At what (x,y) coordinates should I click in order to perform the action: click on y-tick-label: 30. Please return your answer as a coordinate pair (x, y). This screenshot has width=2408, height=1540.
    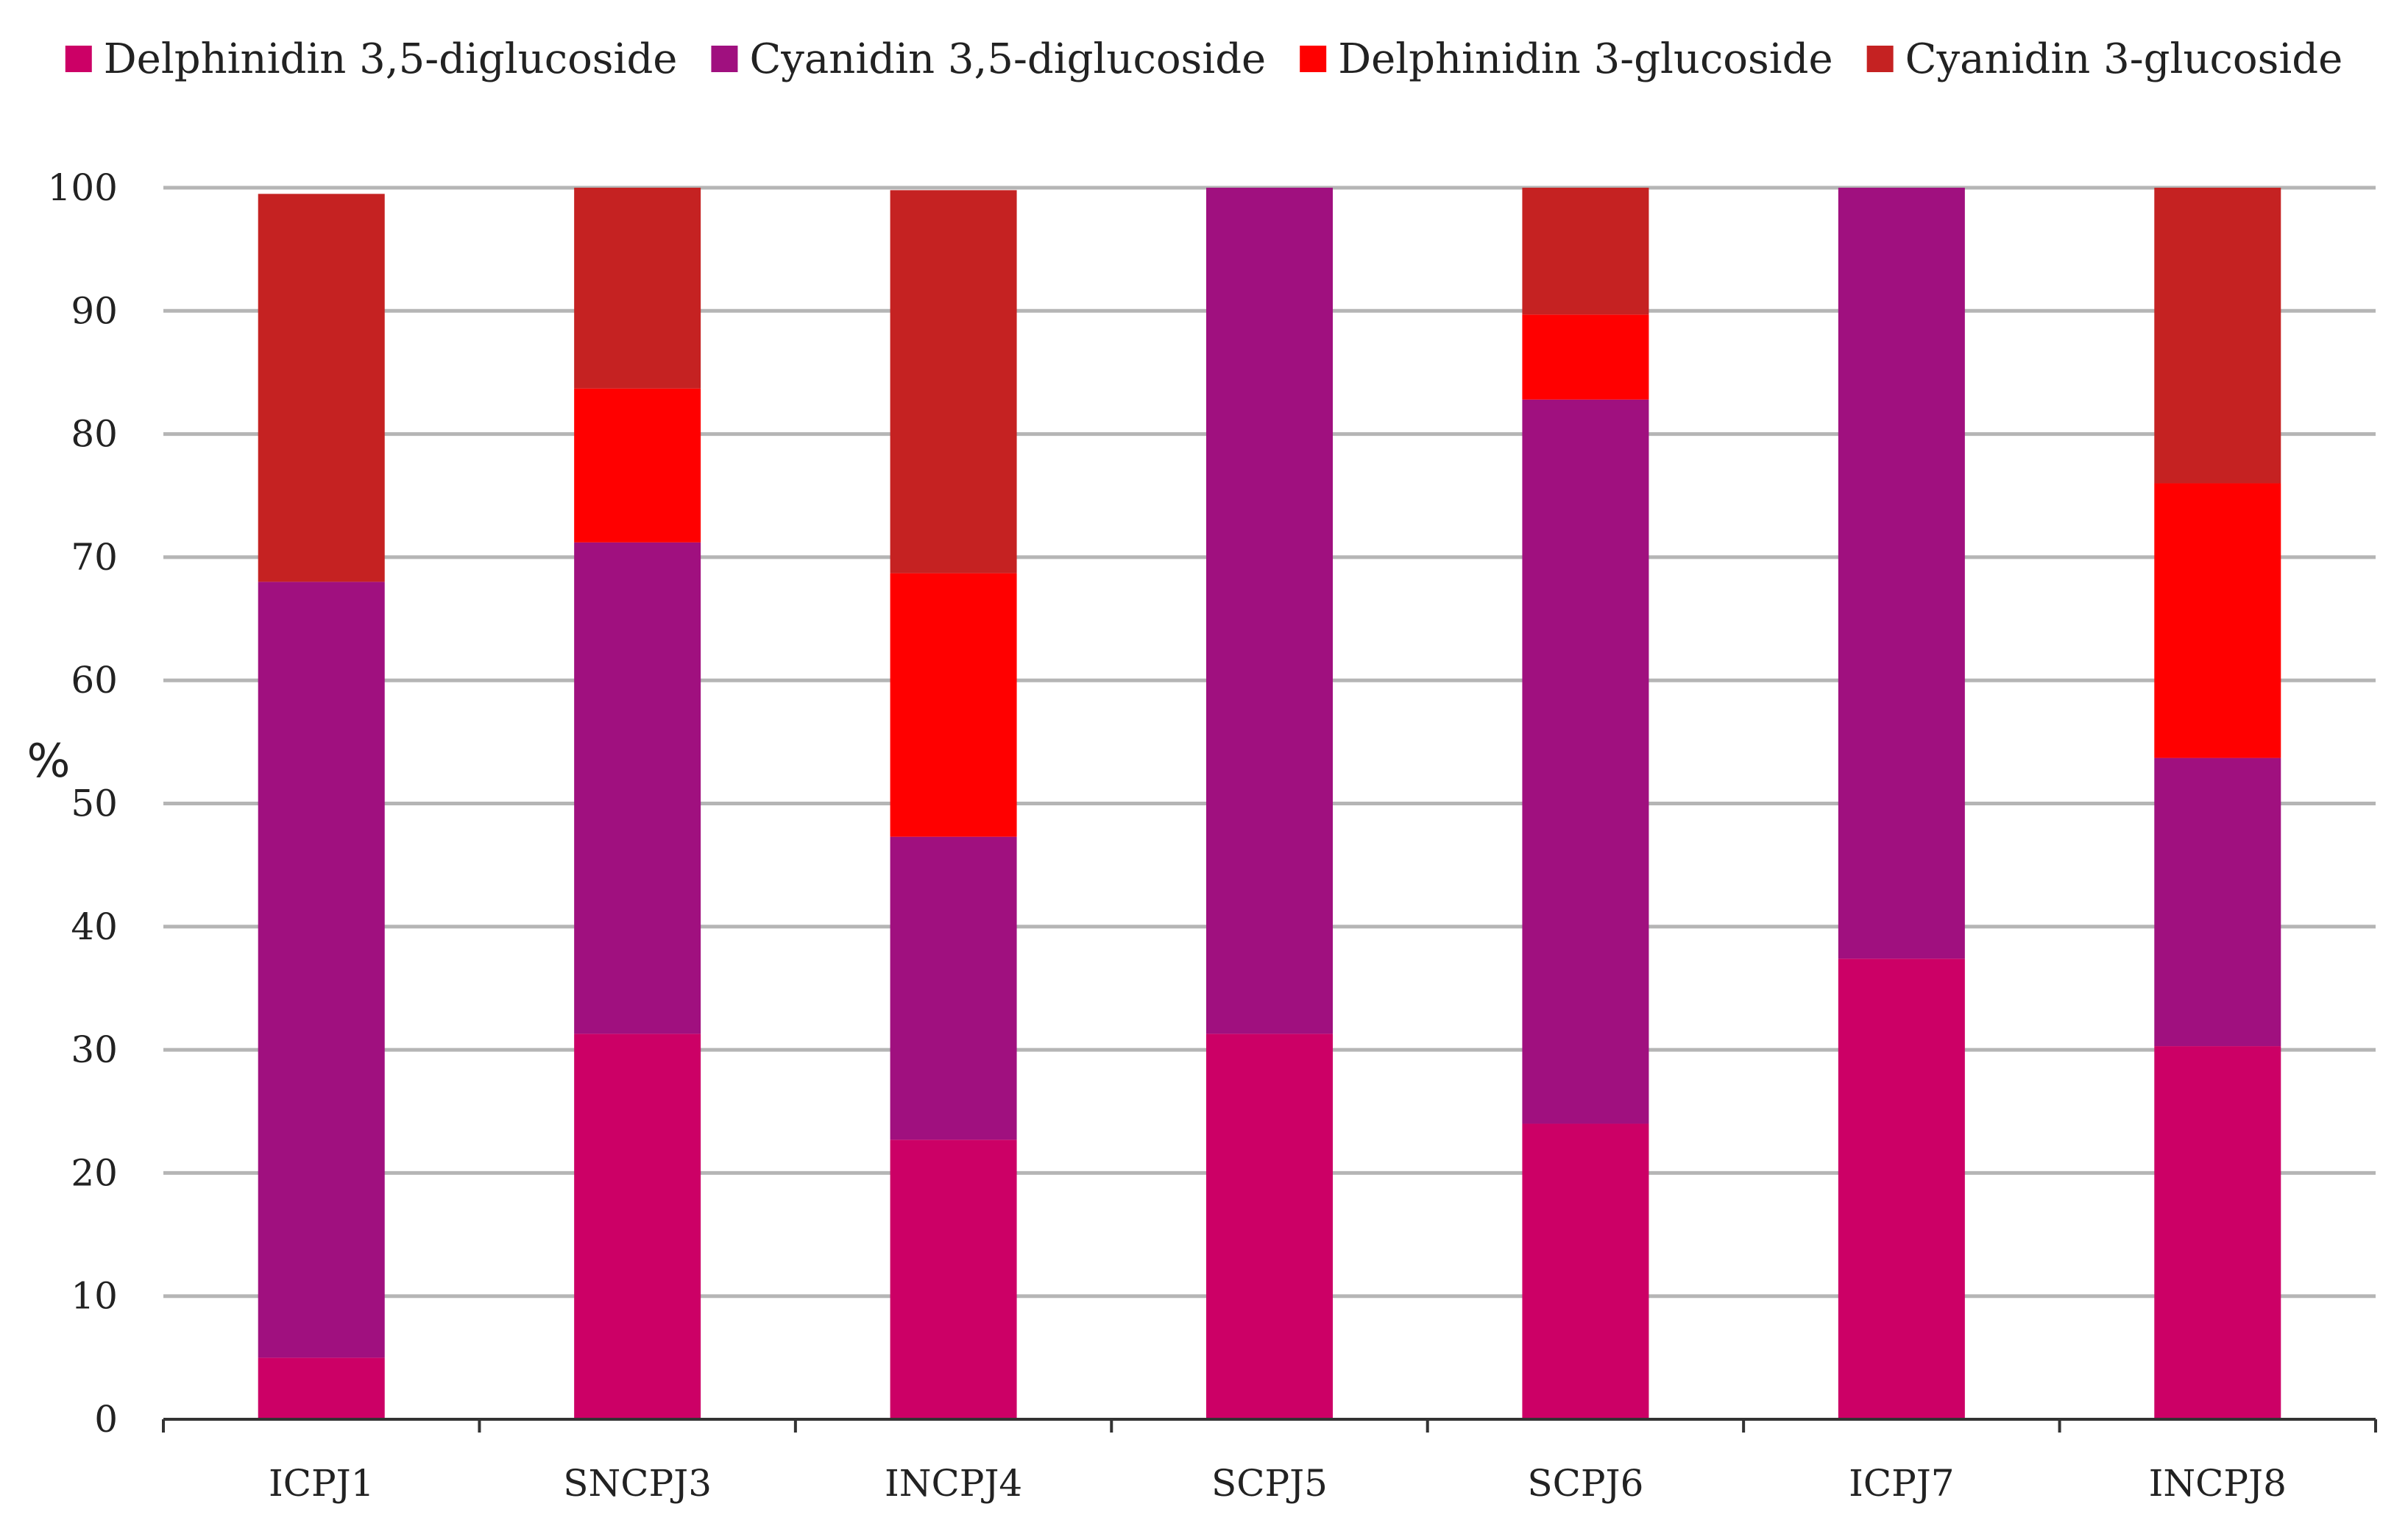
    Looking at the image, I should click on (94, 1049).